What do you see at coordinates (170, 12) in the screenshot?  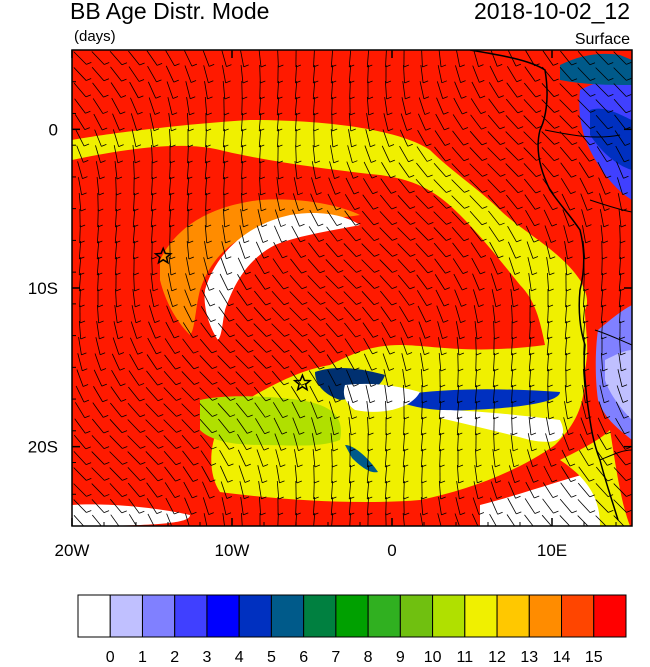 I see `map-title: BB Age Distr. Mode` at bounding box center [170, 12].